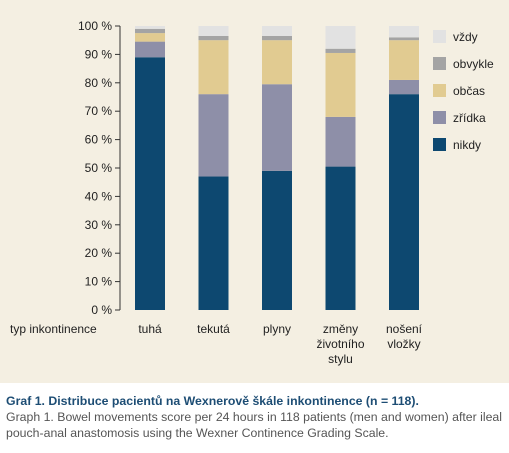 The height and width of the screenshot is (453, 509). Describe the element at coordinates (439, 90) in the screenshot. I see `legend-swatch-občas` at that location.